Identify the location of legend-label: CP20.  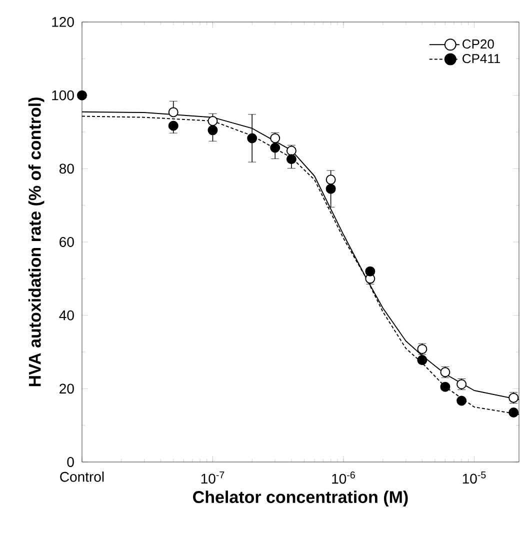
(478, 44).